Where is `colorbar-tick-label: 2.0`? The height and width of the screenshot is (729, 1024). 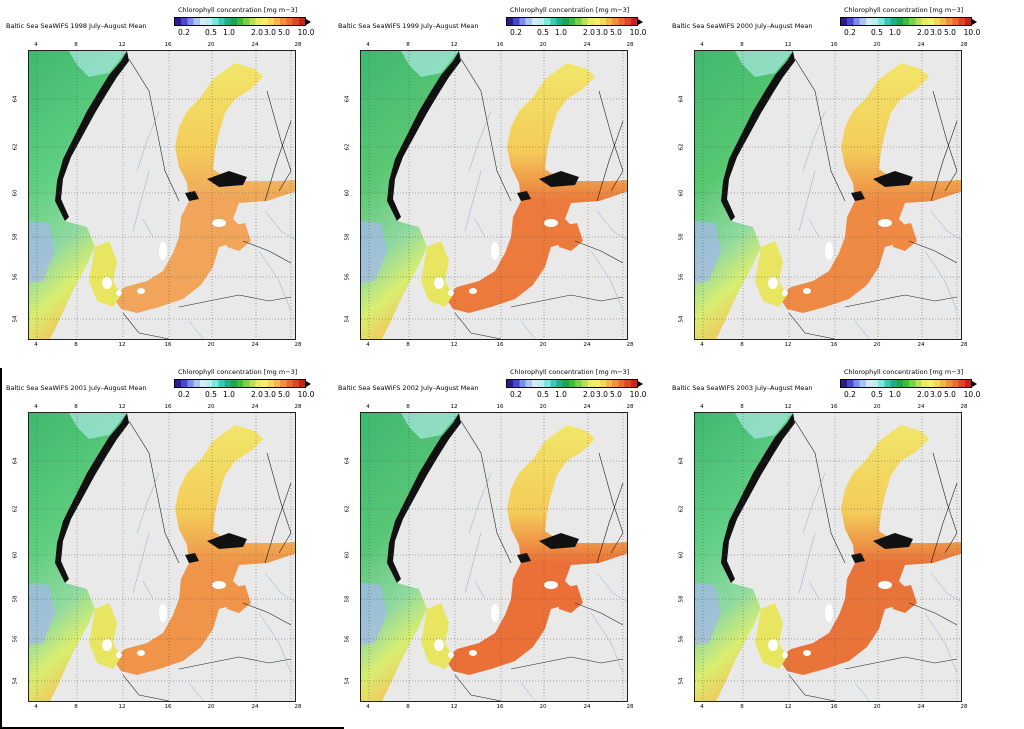
colorbar-tick-label: 2.0 is located at coordinates (589, 394).